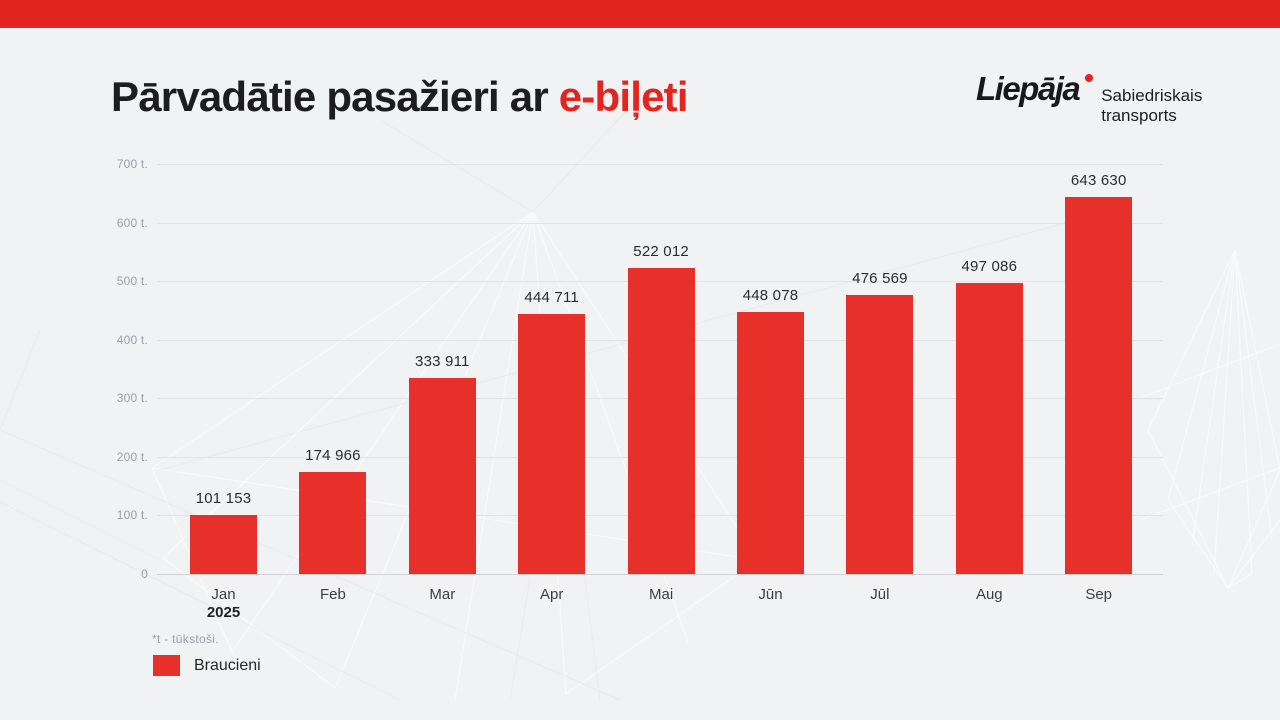 The height and width of the screenshot is (720, 1280). I want to click on bar-value-label: 522 012, so click(661, 252).